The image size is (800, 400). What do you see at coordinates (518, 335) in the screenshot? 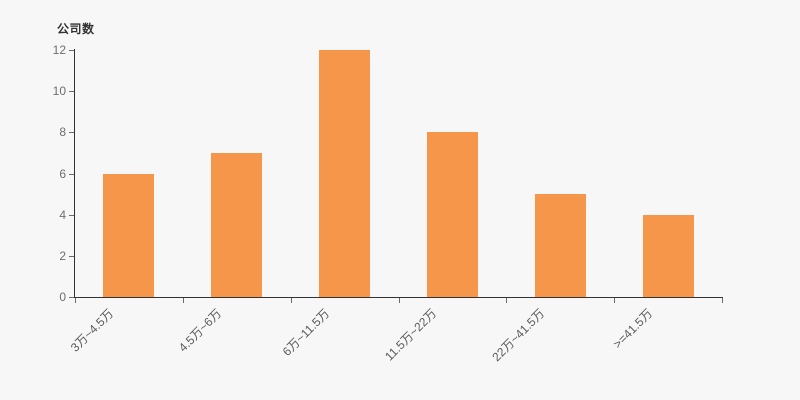
I see `x-axis-tick-label: 22万~41.5万` at bounding box center [518, 335].